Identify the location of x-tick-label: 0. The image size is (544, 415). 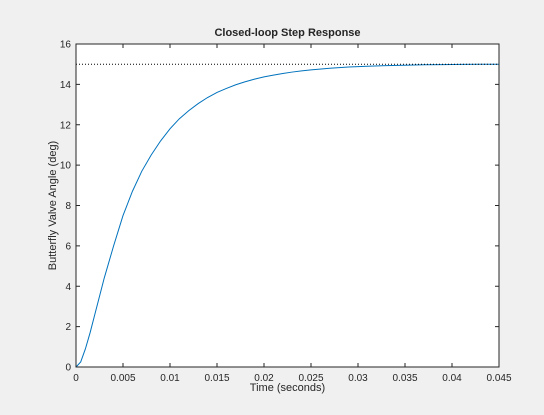
(76, 378).